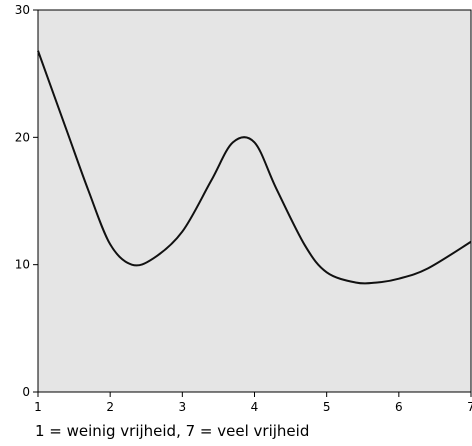 The width and height of the screenshot is (472, 446). Describe the element at coordinates (22, 10) in the screenshot. I see `y-tick-label: 30` at that location.